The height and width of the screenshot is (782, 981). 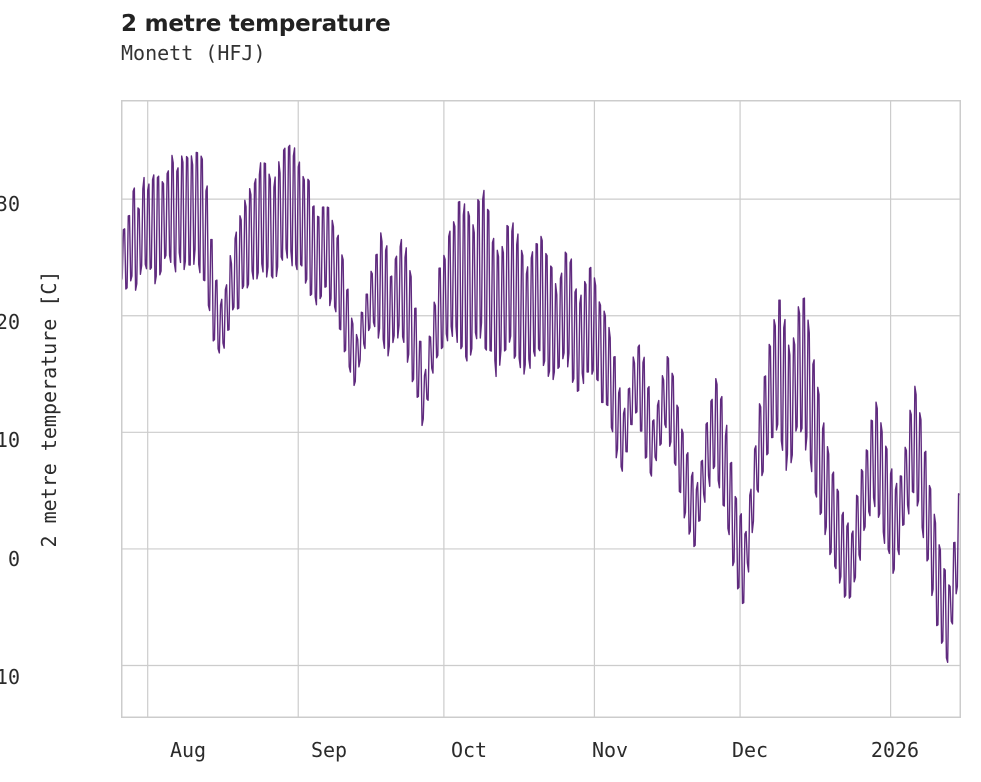 I want to click on title-block: 2 metre temperature Monett (HFJ), so click(x=471, y=38).